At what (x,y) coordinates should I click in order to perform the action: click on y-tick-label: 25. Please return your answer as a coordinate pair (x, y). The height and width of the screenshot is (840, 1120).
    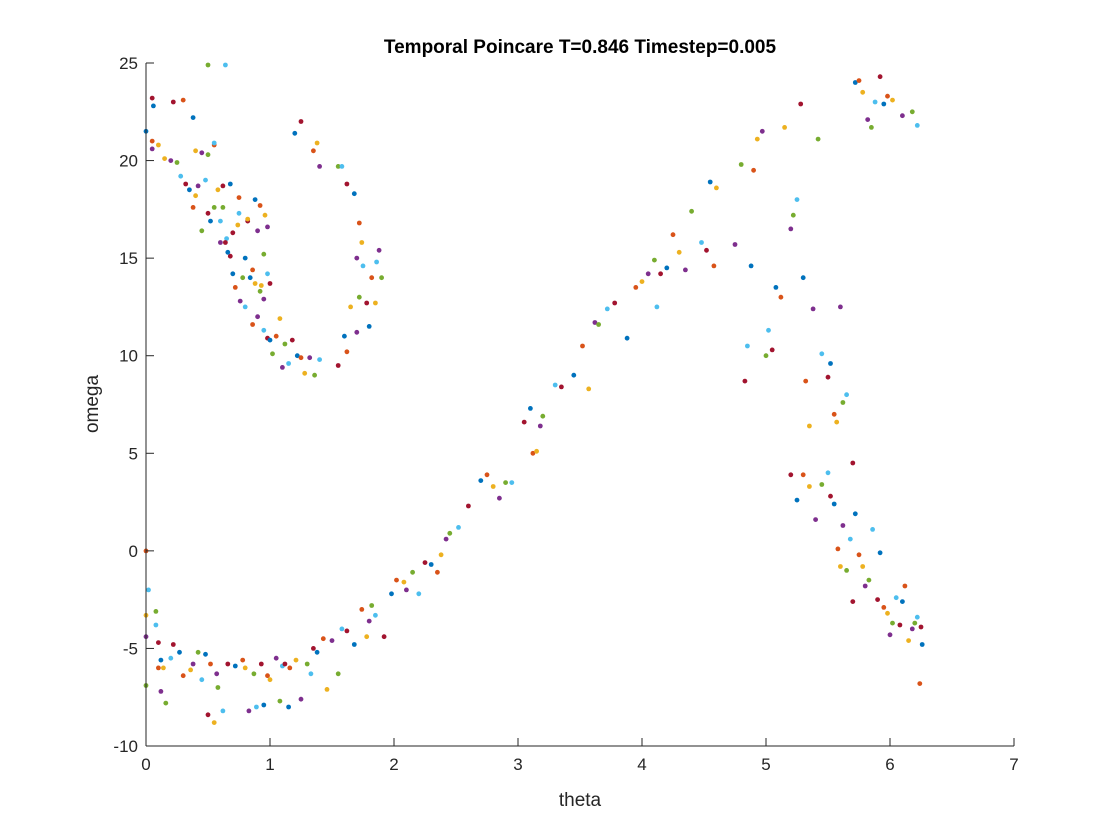
    Looking at the image, I should click on (128, 63).